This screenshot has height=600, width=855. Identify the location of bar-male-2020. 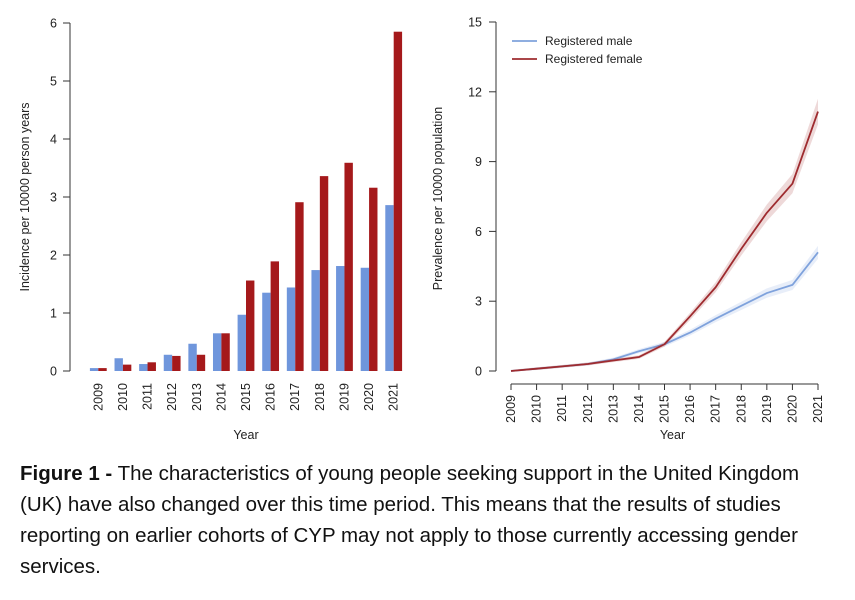
(365, 319).